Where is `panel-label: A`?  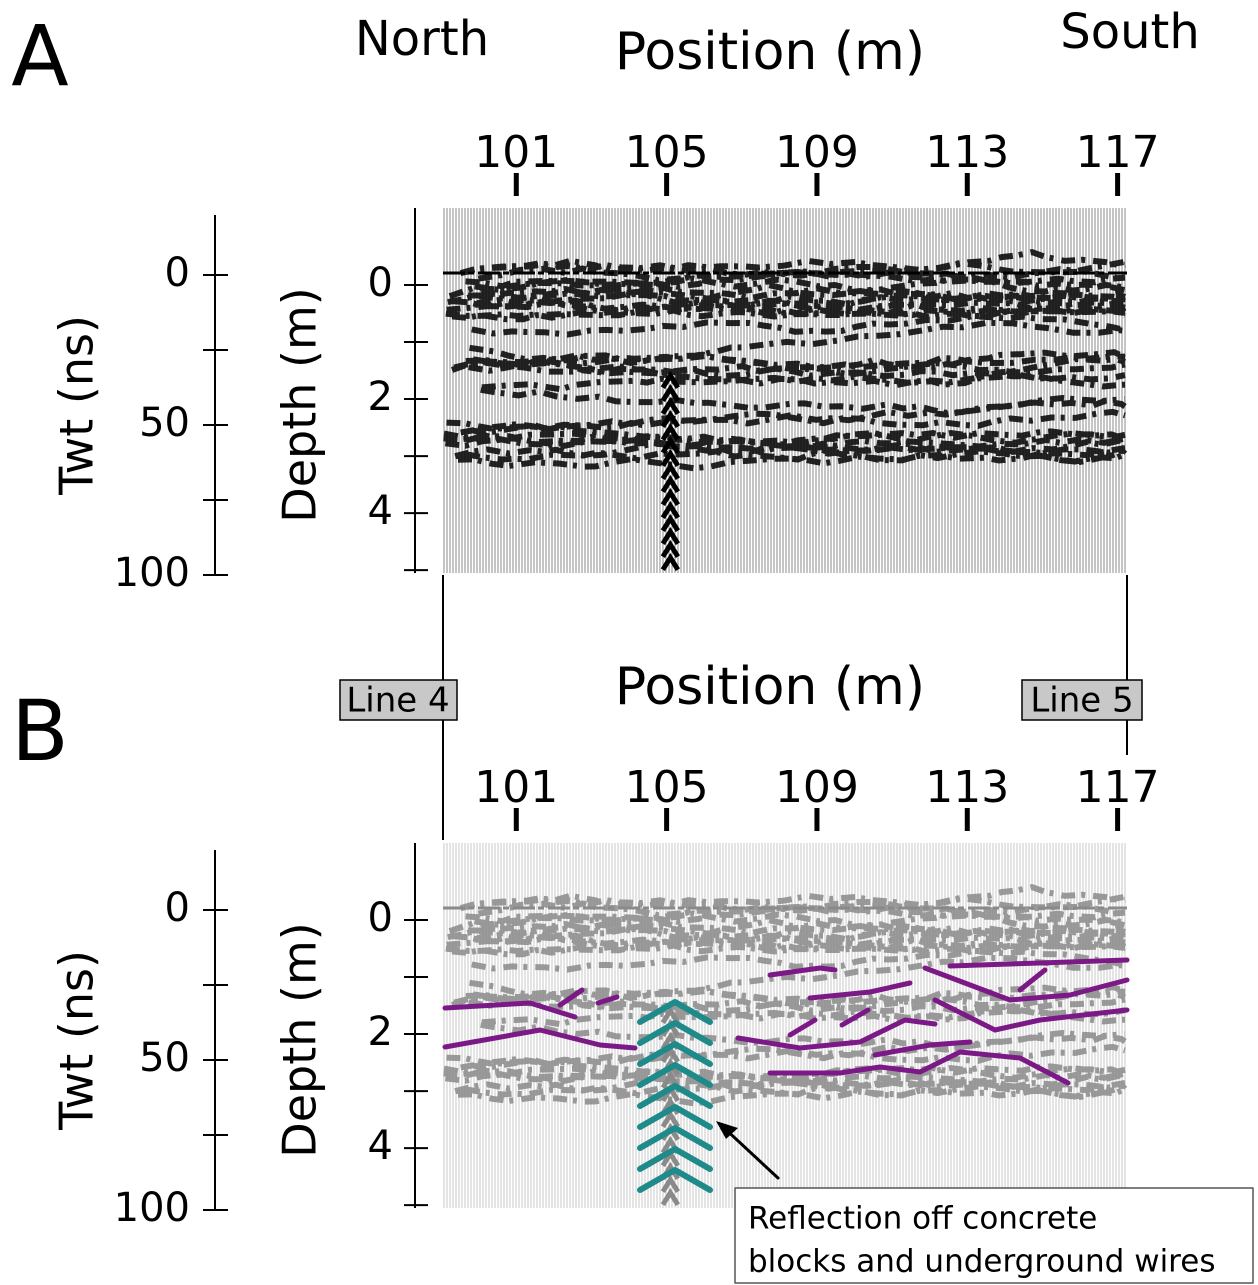
panel-label: A is located at coordinates (39, 56).